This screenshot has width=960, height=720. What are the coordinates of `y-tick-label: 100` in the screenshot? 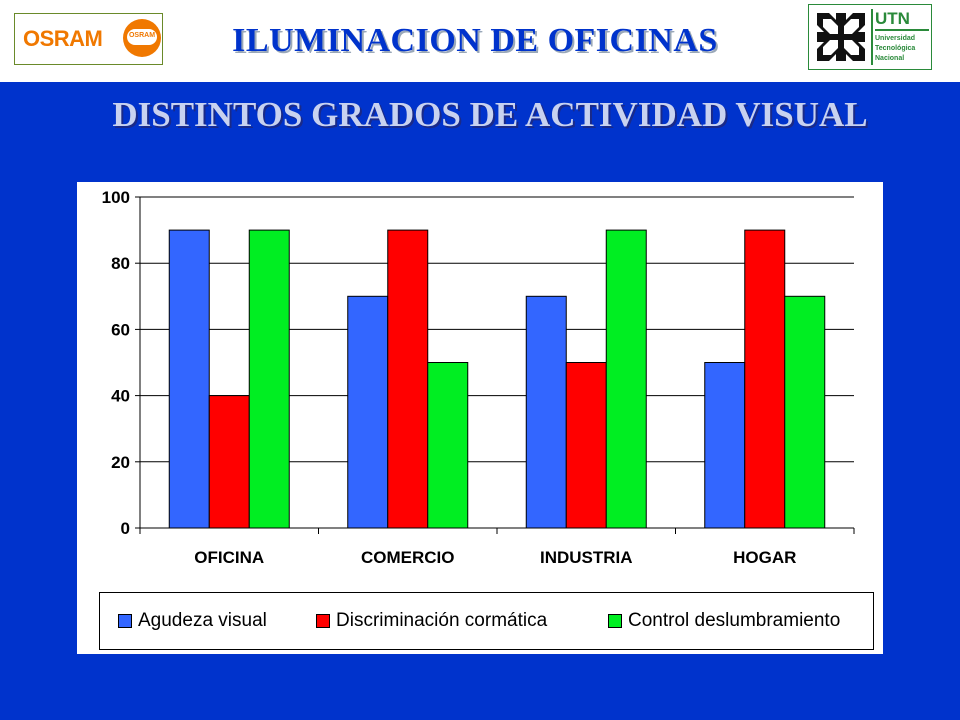 It's located at (116, 197).